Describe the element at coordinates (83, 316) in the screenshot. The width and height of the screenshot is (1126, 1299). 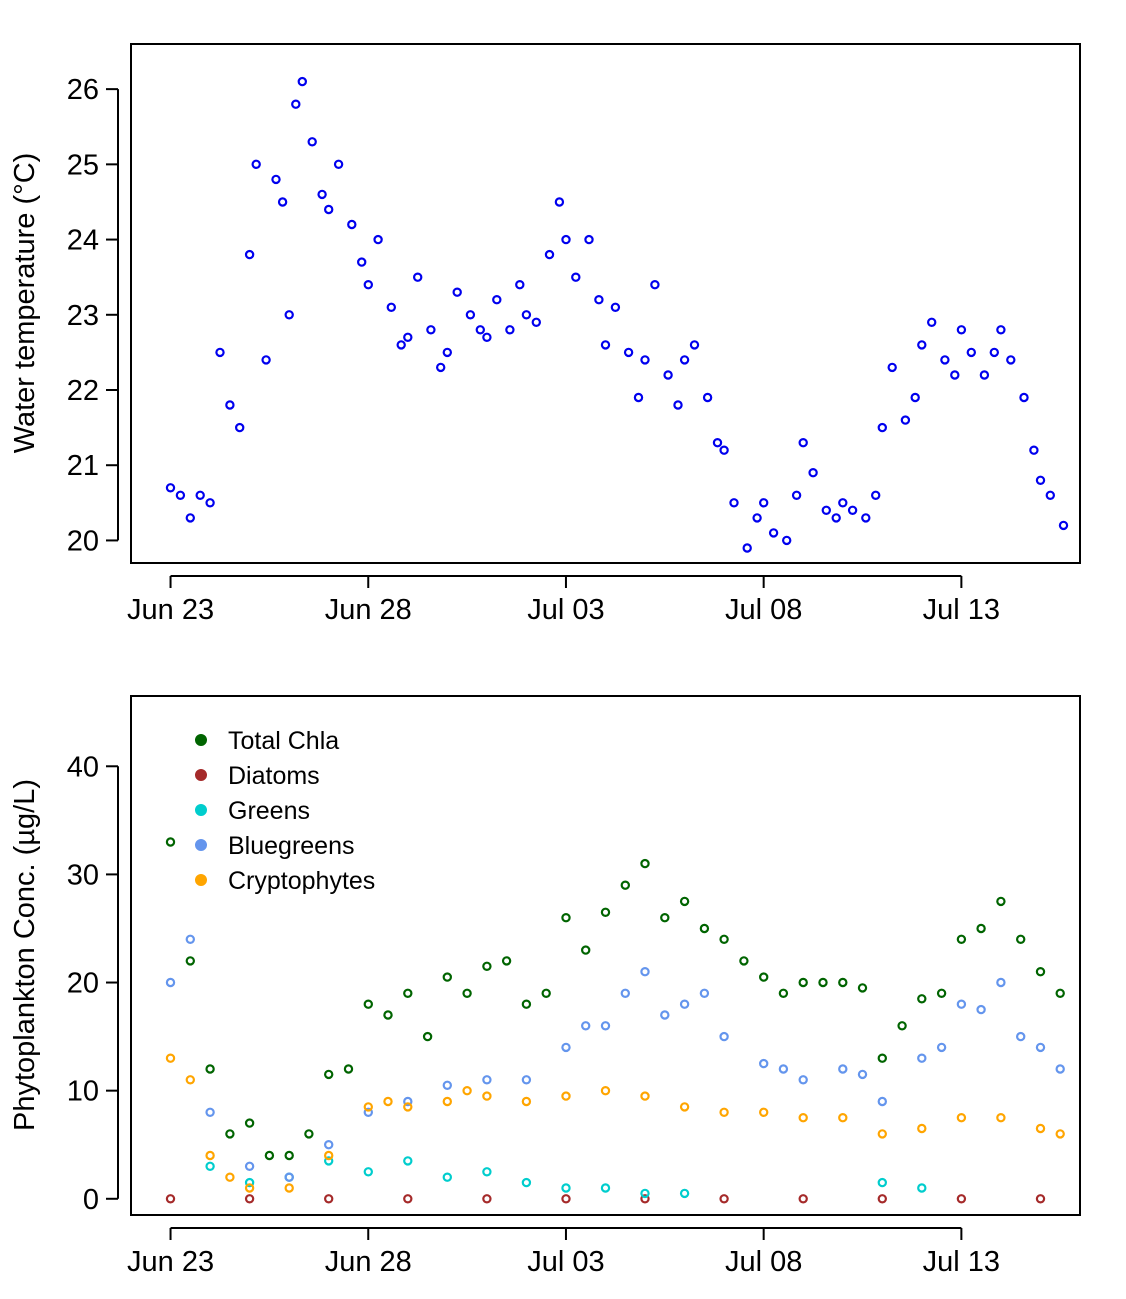
I see `y-tick-label: 23` at that location.